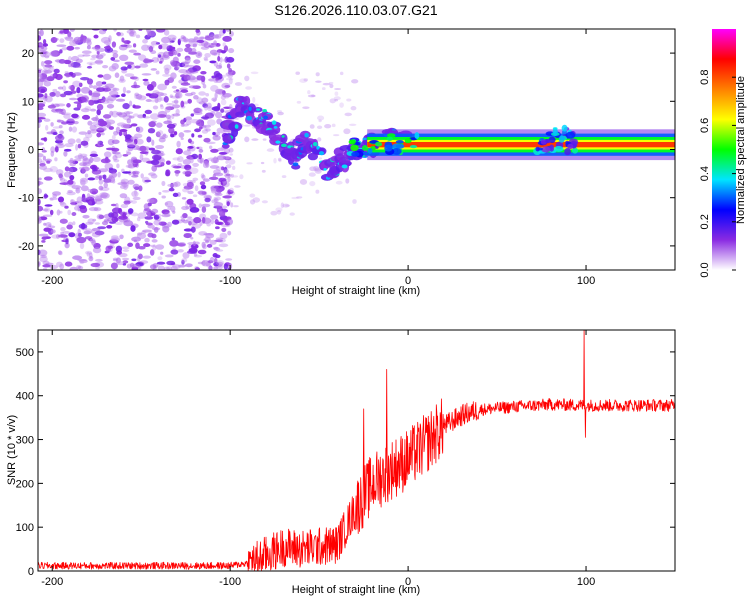  I want to click on colorbar-tick-label: 0.8, so click(705, 77).